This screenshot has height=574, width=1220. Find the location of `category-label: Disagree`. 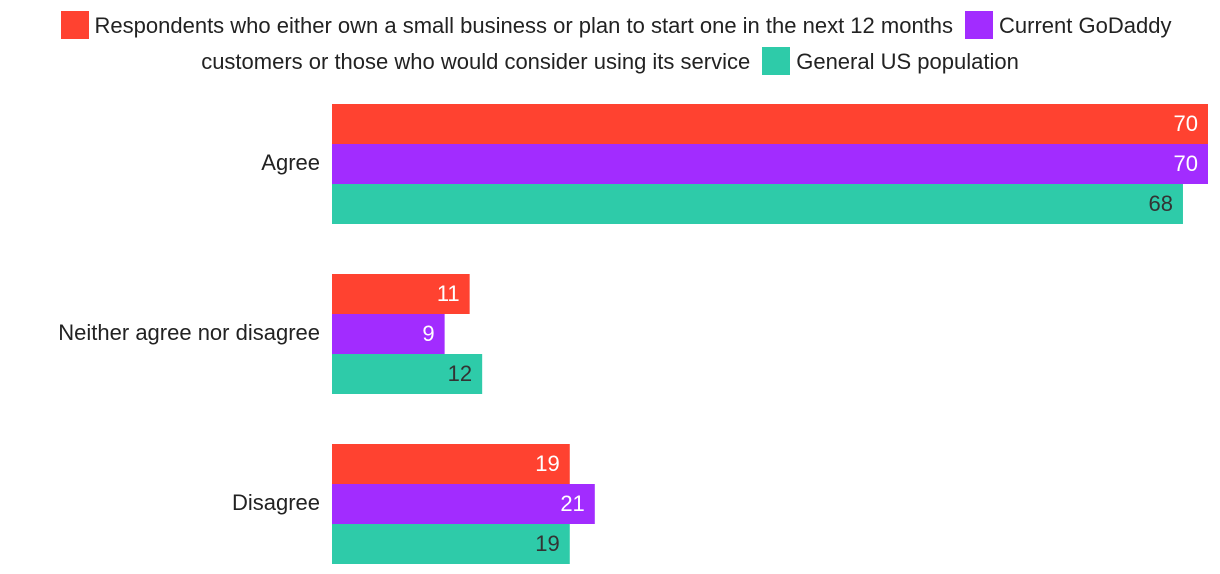

category-label: Disagree is located at coordinates (276, 502).